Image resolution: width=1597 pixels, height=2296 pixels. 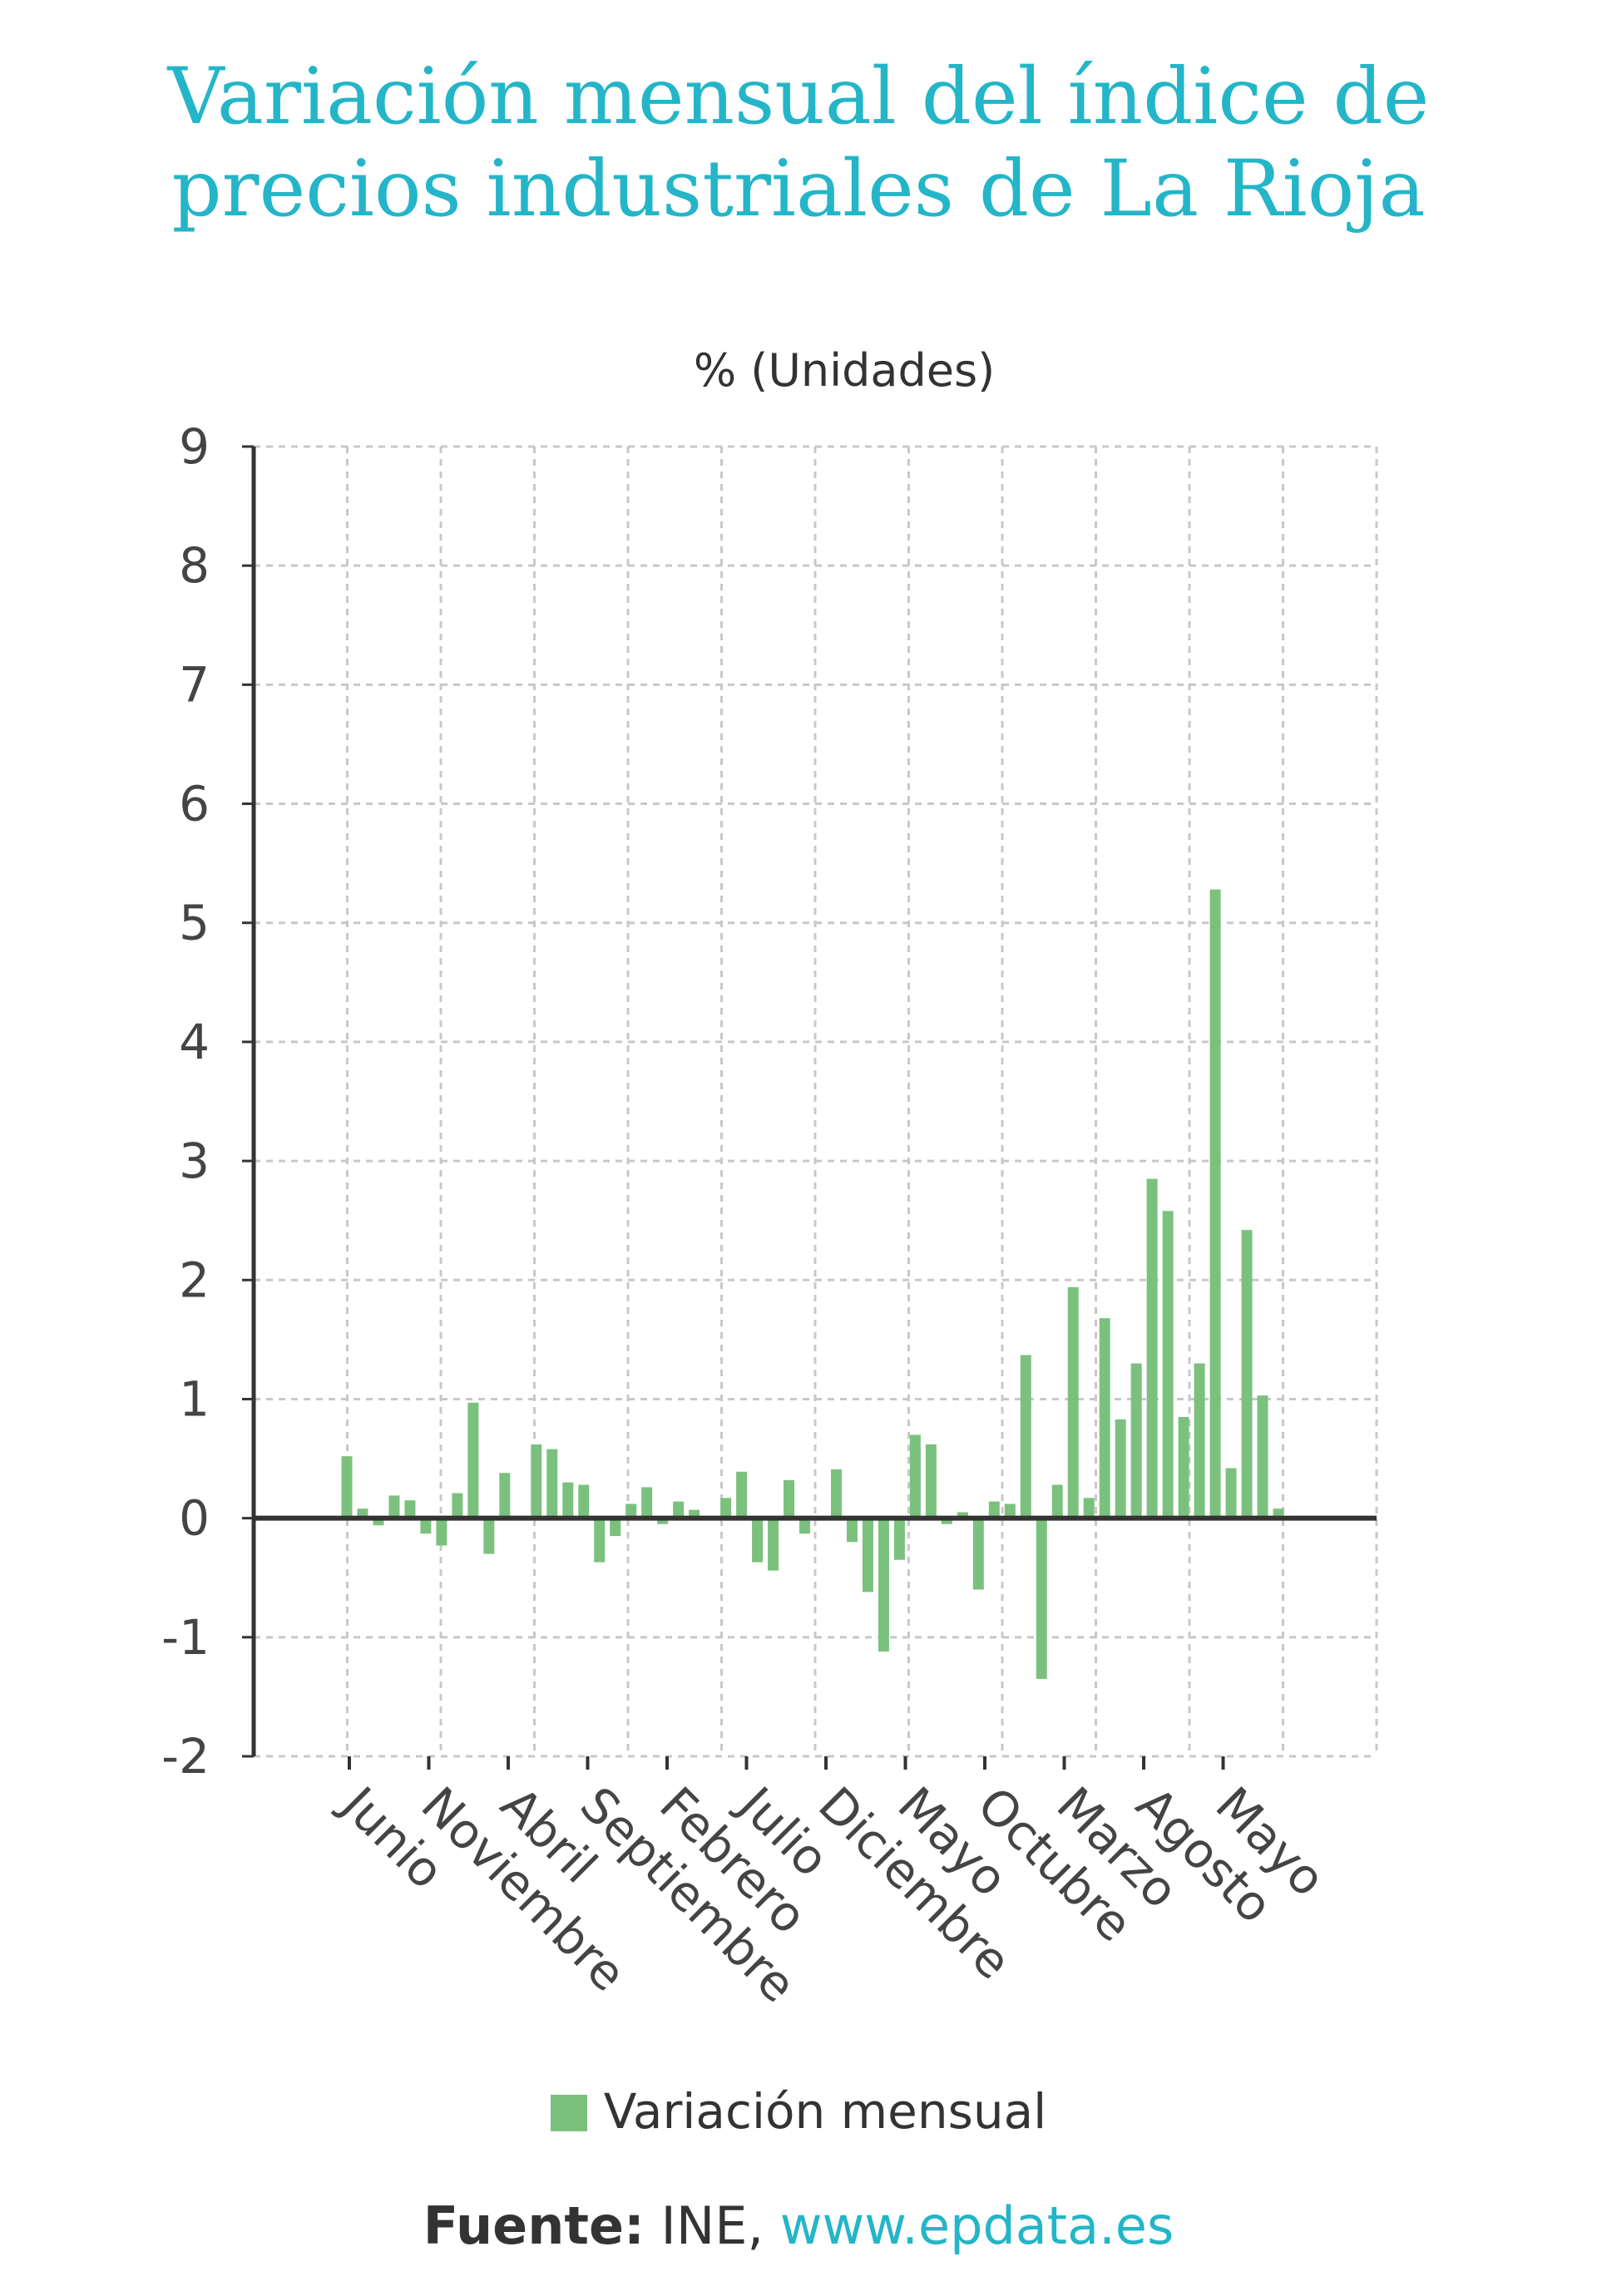 I want to click on legend-swatch, so click(x=568, y=2113).